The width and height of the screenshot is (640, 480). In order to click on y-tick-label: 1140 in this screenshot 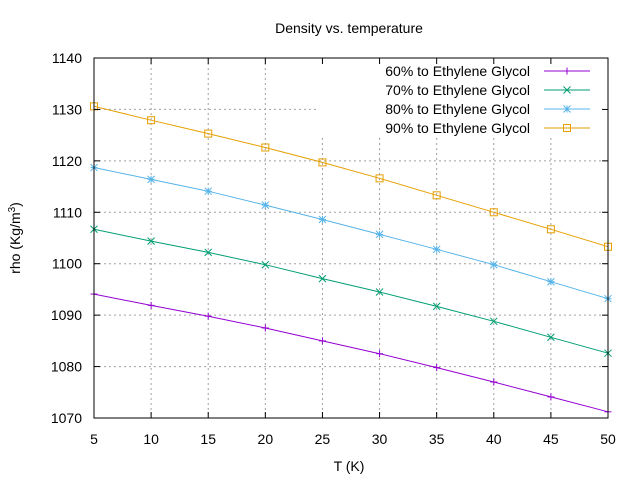, I will do `click(67, 58)`.